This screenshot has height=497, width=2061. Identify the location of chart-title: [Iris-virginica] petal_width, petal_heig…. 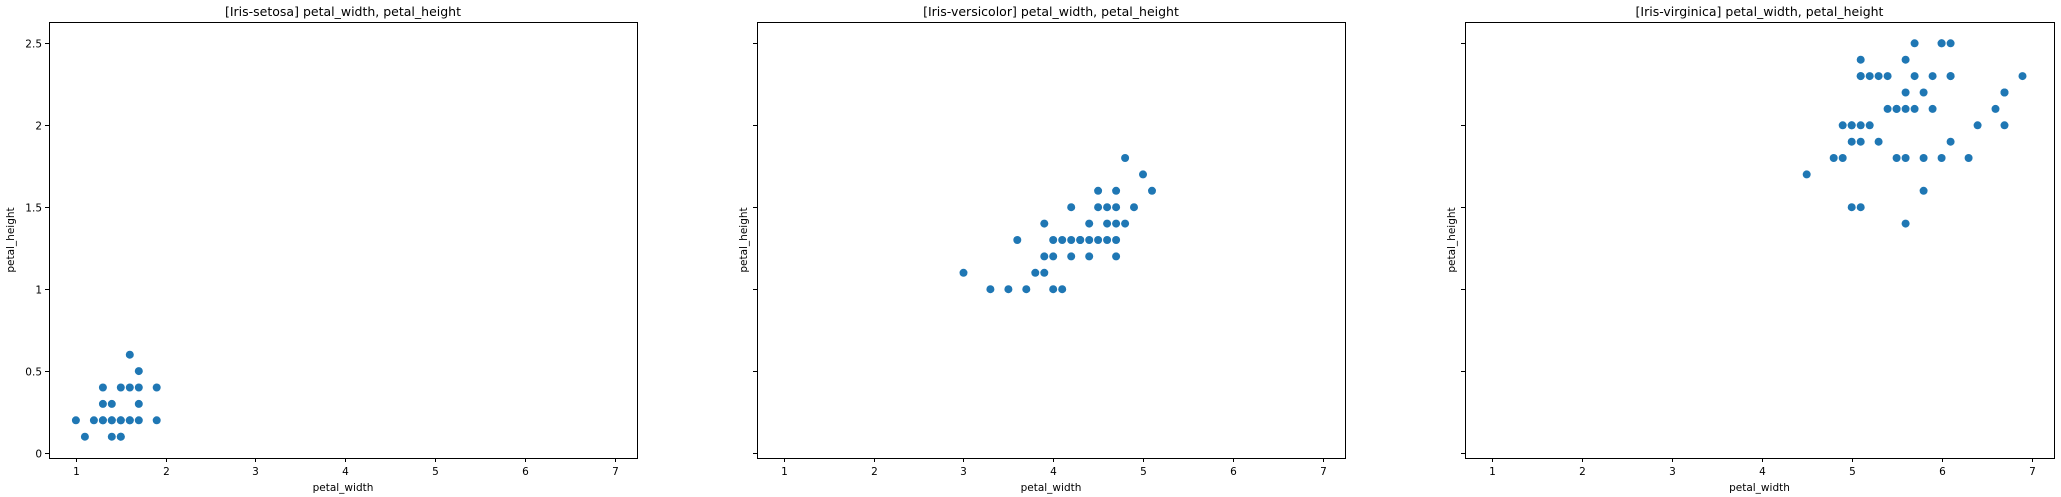
(1760, 11).